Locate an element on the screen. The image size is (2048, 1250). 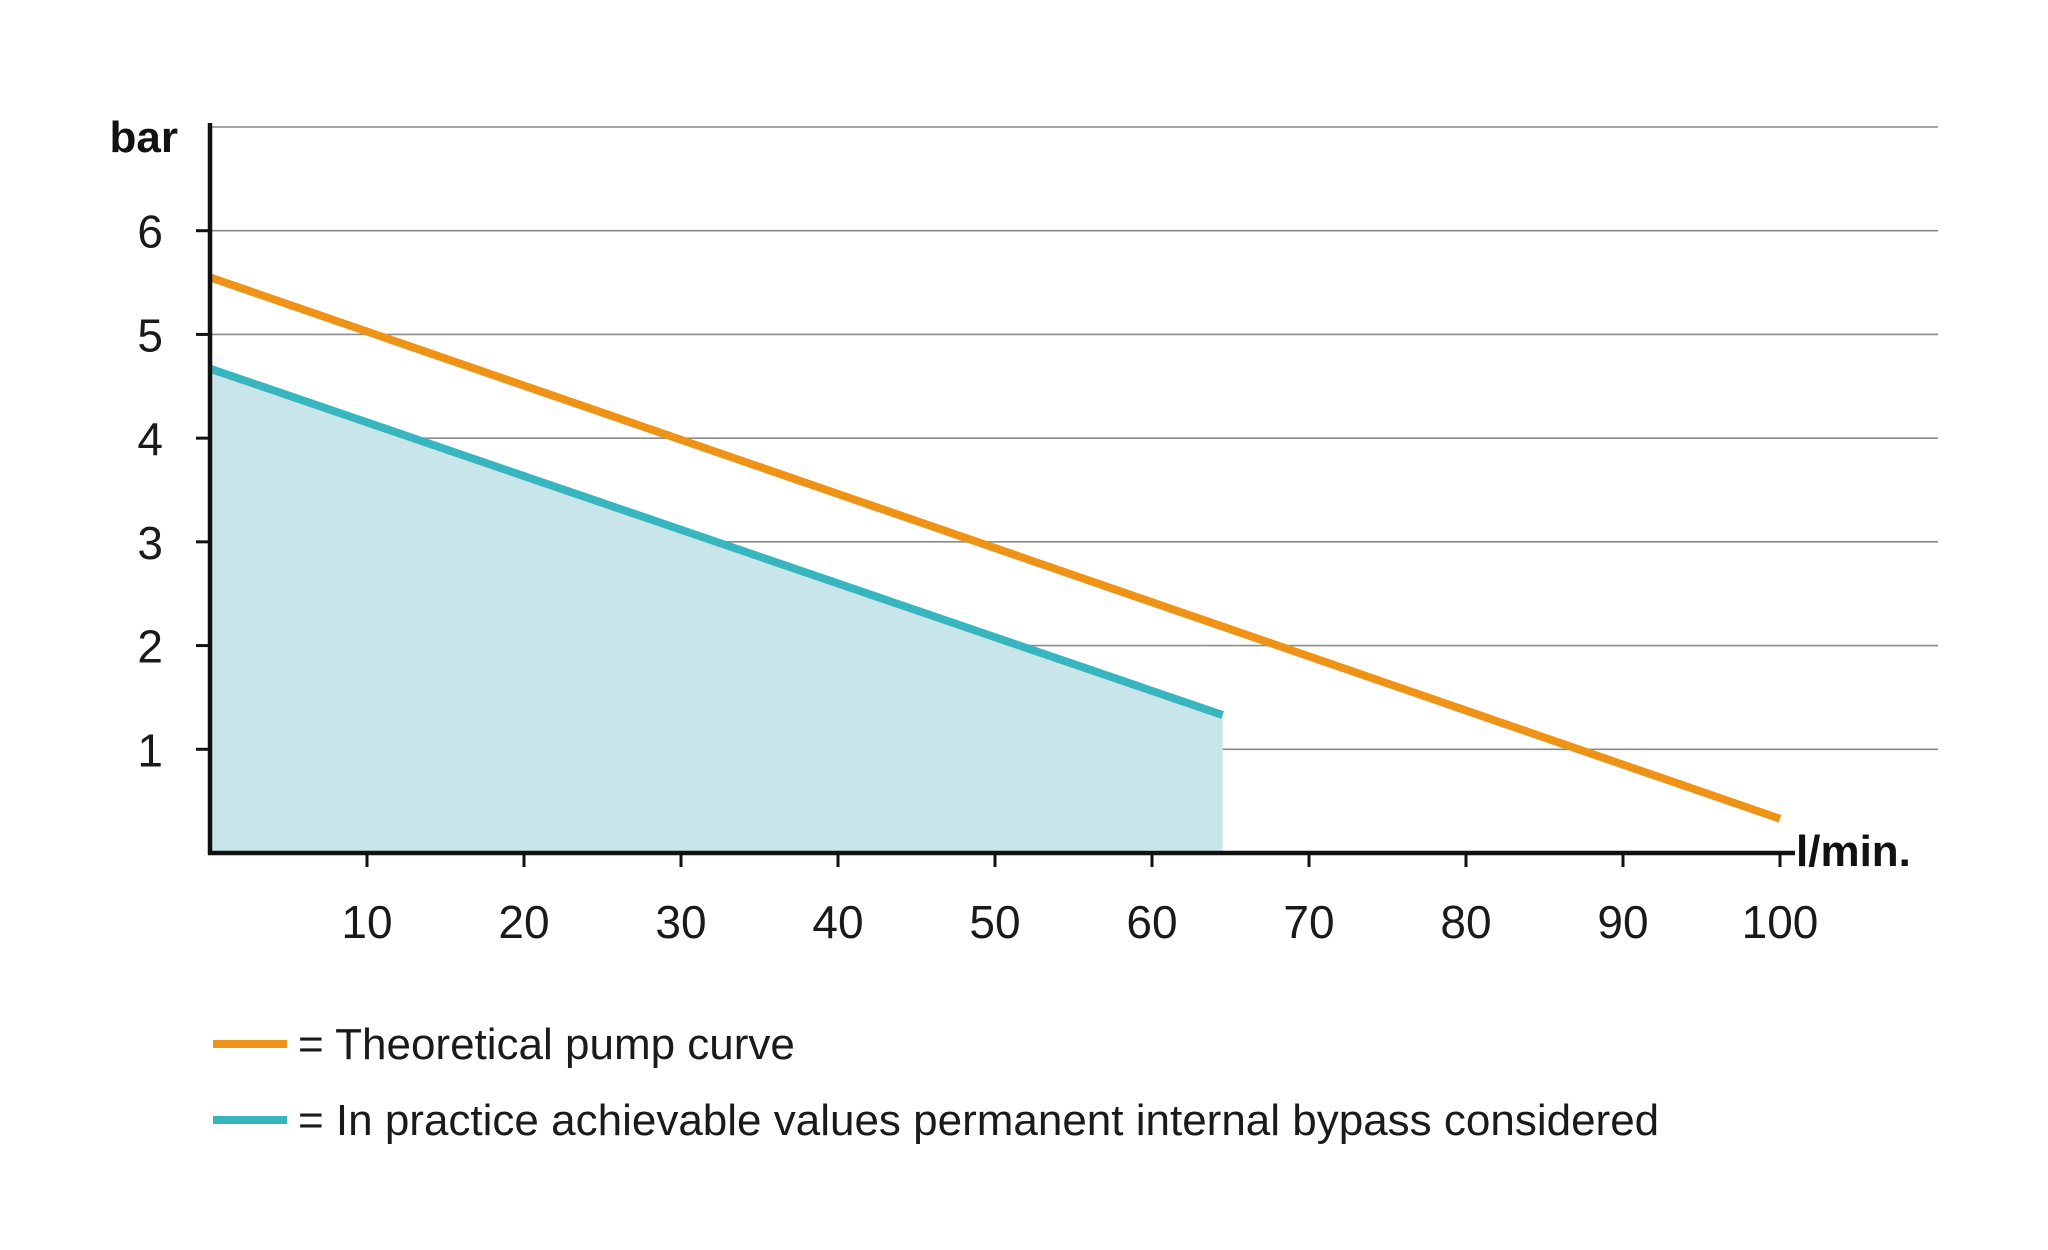
x-tick-label-40: 40 is located at coordinates (837, 922).